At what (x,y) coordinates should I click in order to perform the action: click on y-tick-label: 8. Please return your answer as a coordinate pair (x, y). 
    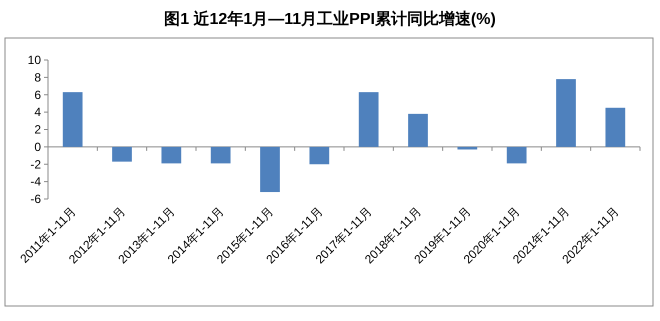
    Looking at the image, I should click on (38, 77).